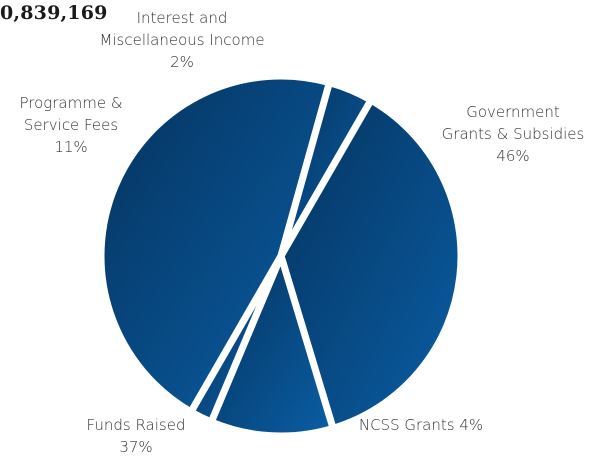  I want to click on slice-value: 2%, so click(182, 62).